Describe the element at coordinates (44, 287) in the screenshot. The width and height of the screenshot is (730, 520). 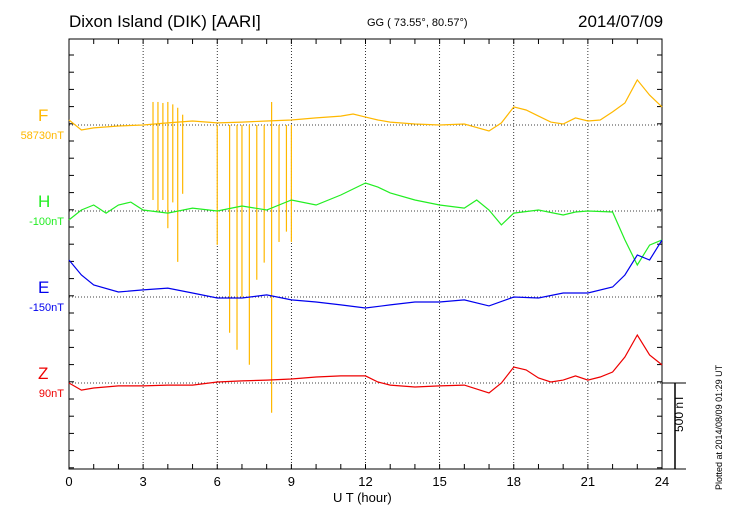
I see `series-name-E: E` at that location.